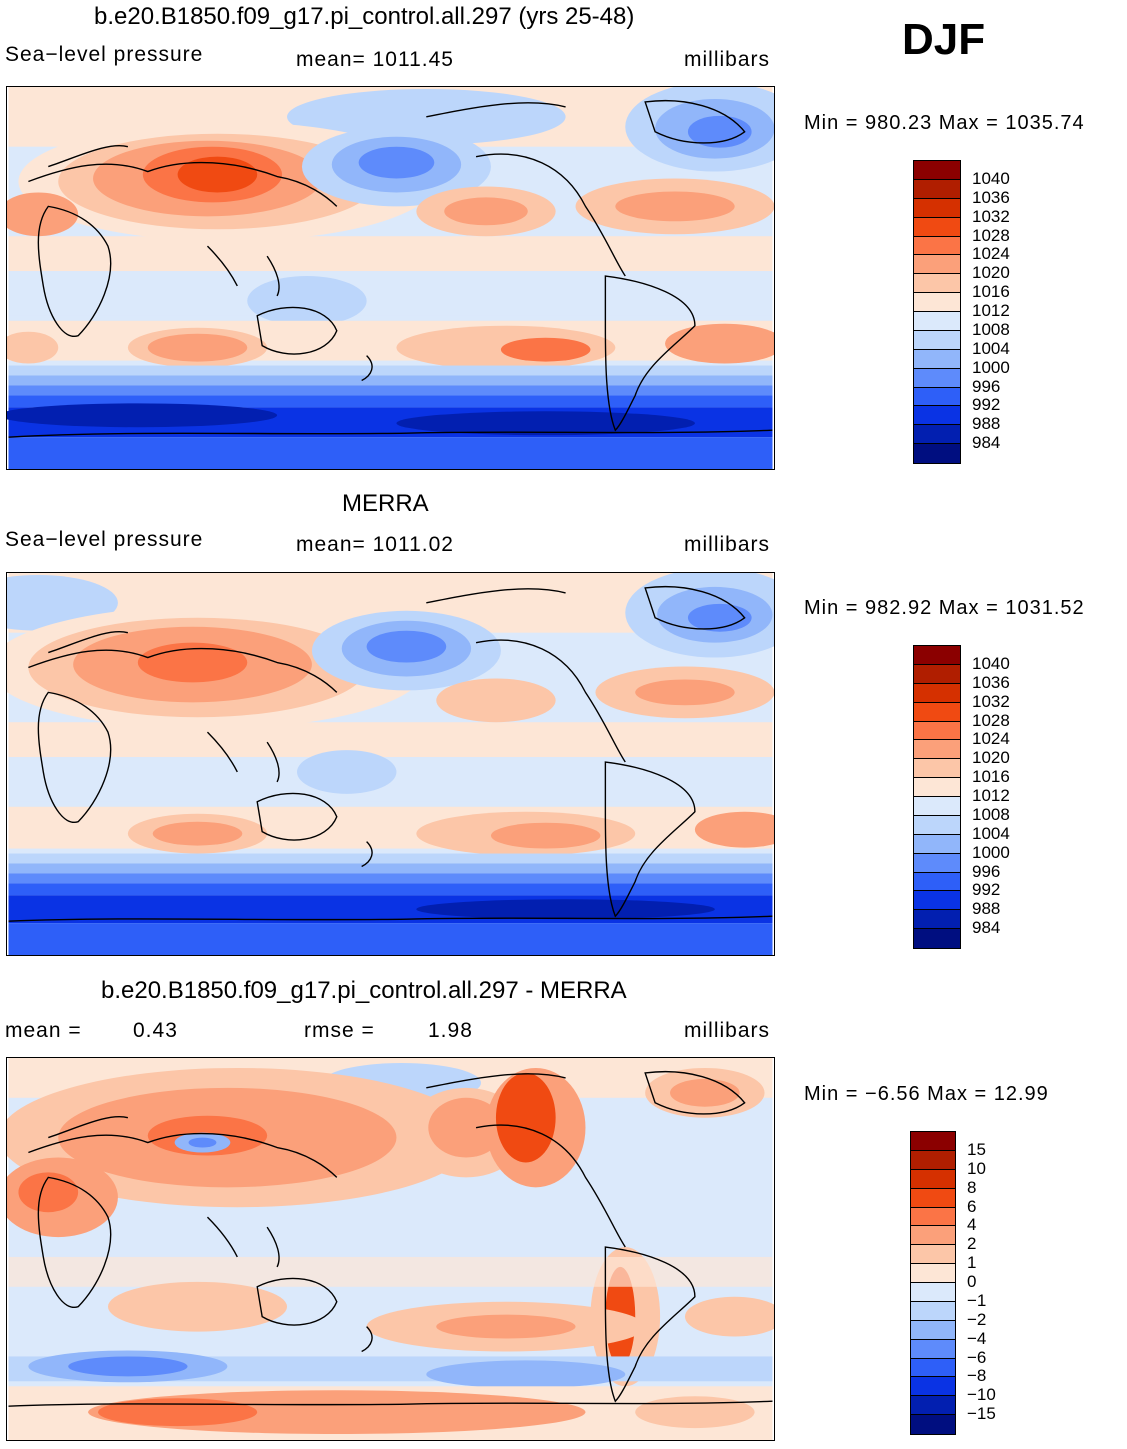 This screenshot has width=1127, height=1449. Describe the element at coordinates (972, 1206) in the screenshot. I see `colorbar-tick-label: 6` at that location.